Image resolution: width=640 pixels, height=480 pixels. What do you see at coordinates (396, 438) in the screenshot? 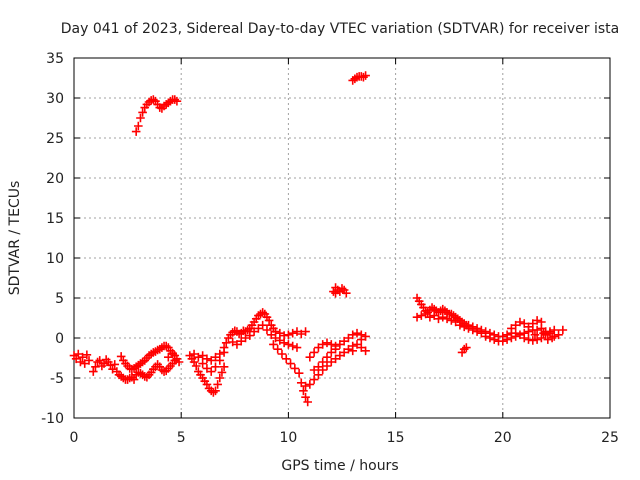
I see `x-tick-label: 15` at bounding box center [396, 438].